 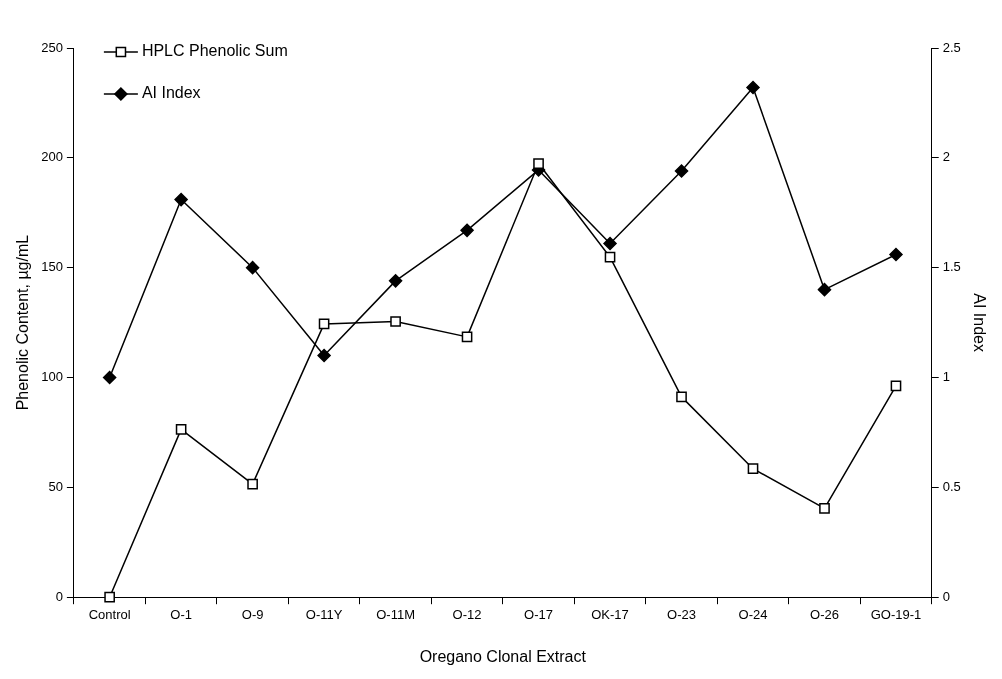 What do you see at coordinates (951, 267) in the screenshot?
I see `y2-tick-label: 1.5` at bounding box center [951, 267].